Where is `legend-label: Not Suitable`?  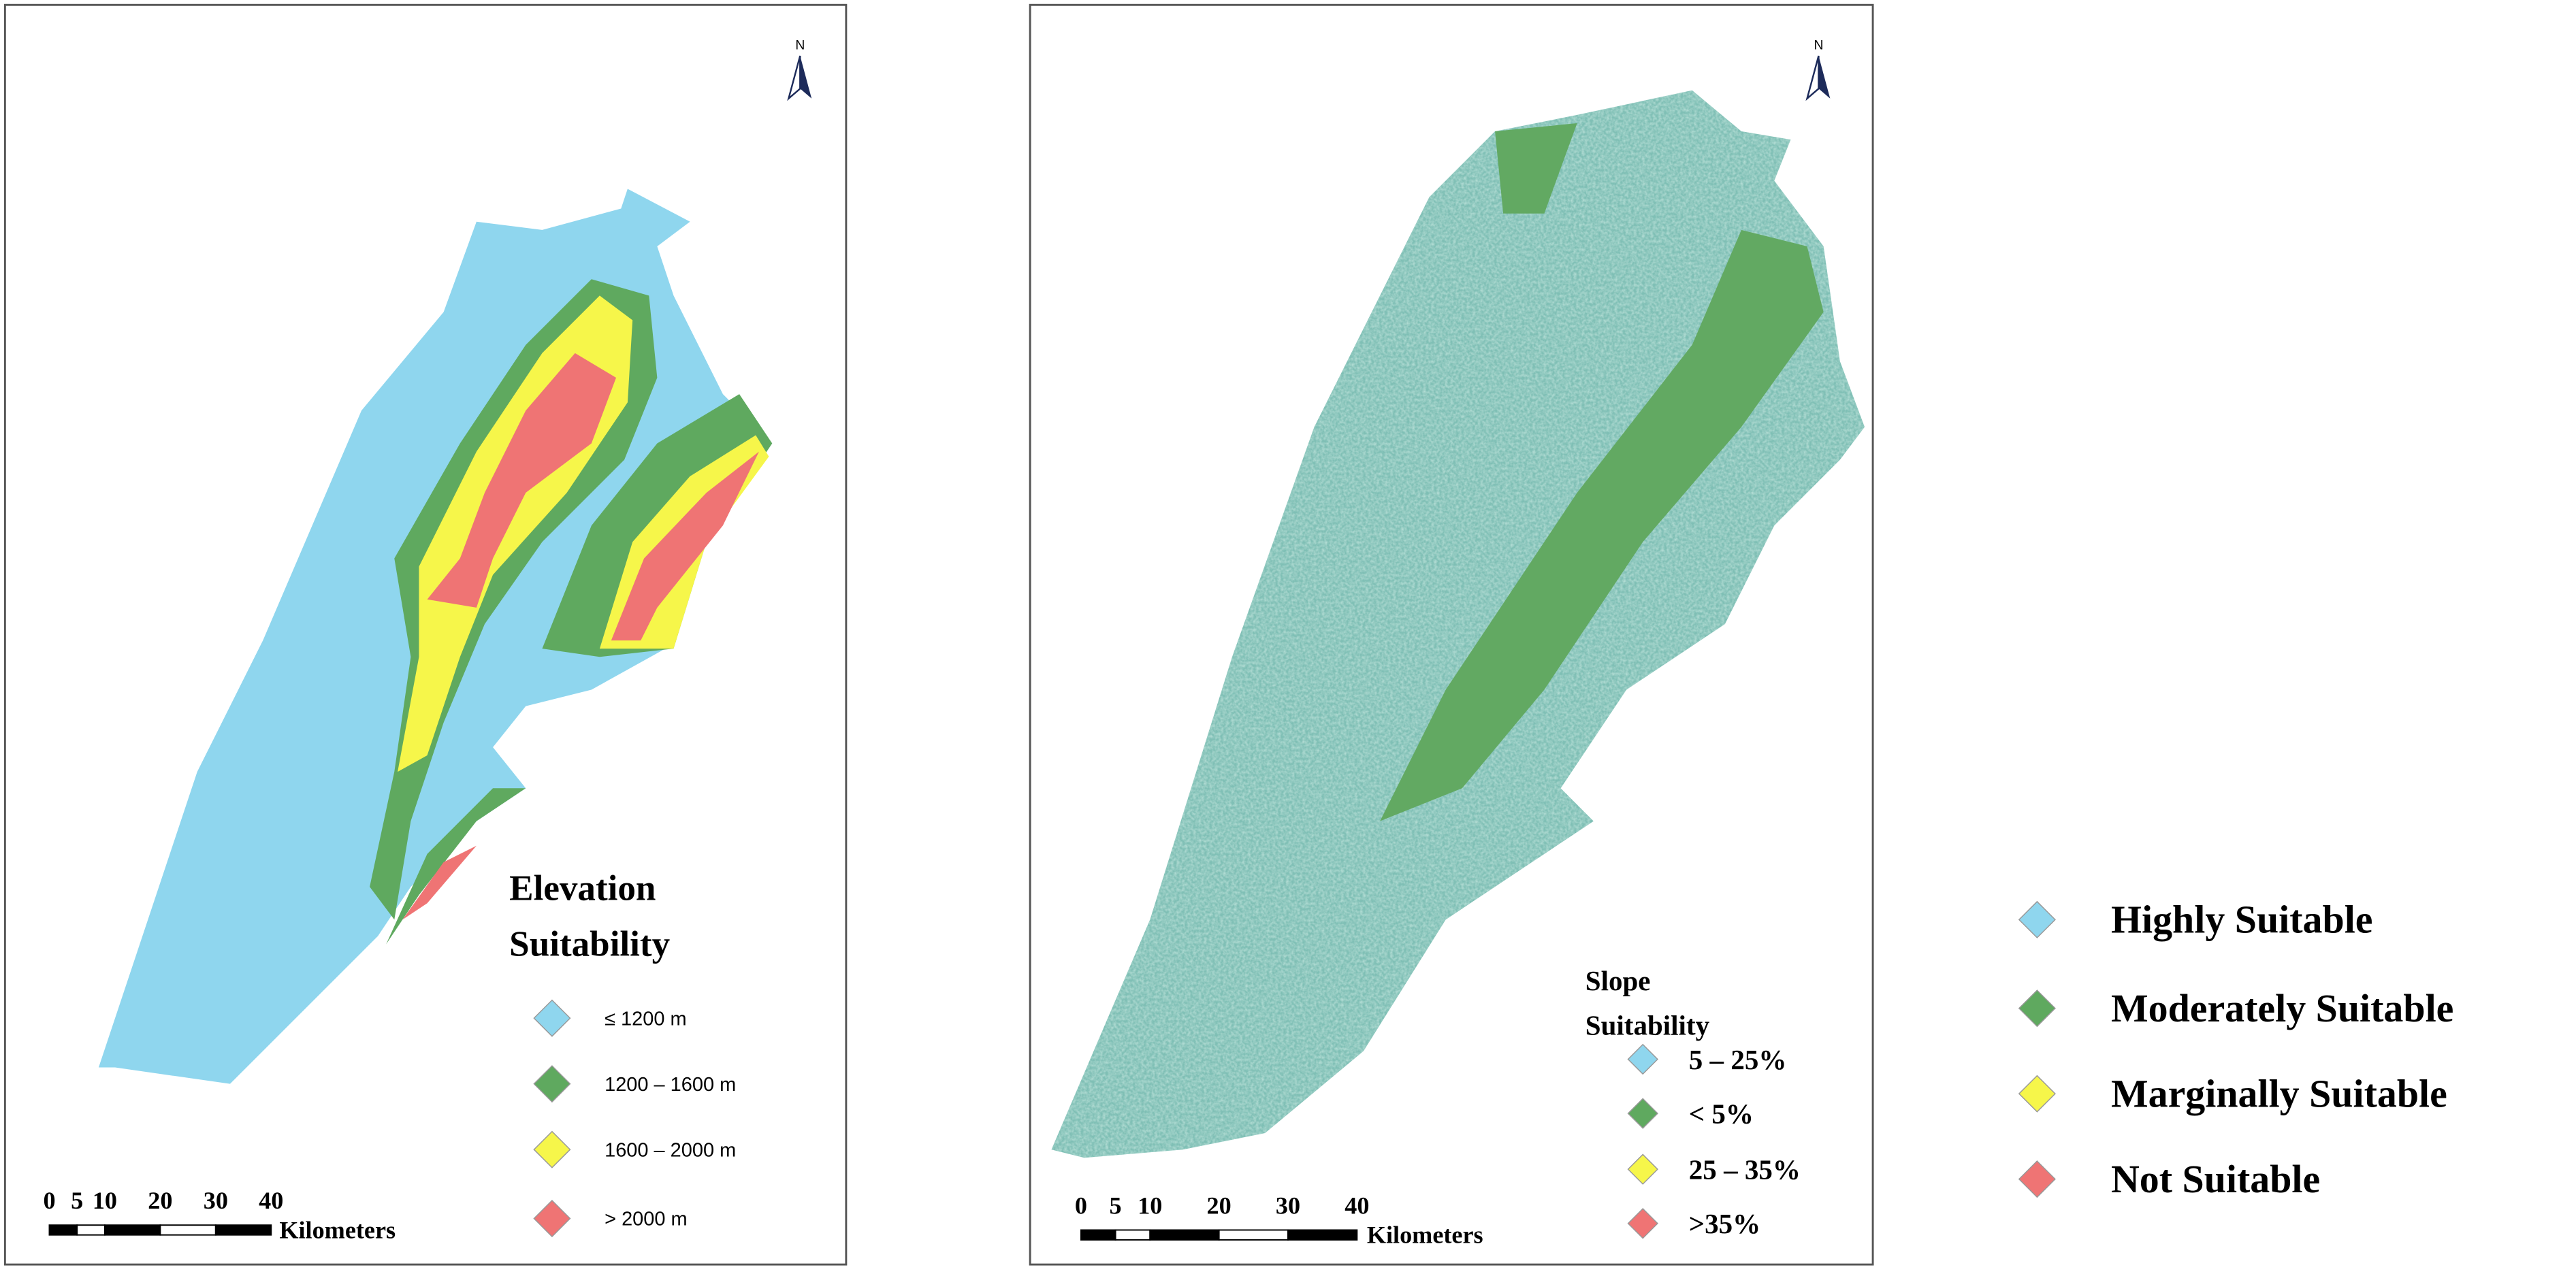
legend-label: Not Suitable is located at coordinates (2215, 1179).